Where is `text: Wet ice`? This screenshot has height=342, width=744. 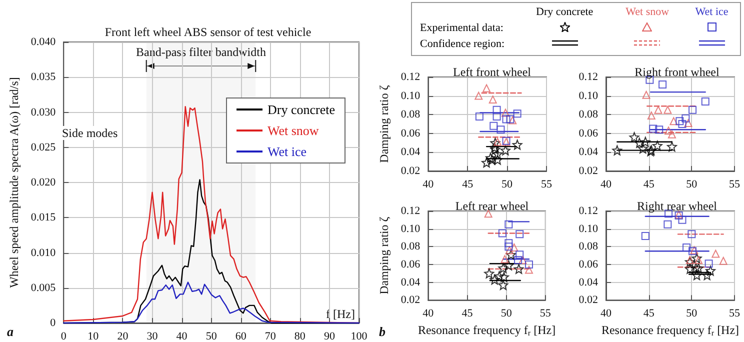
text: Wet ice is located at coordinates (712, 12).